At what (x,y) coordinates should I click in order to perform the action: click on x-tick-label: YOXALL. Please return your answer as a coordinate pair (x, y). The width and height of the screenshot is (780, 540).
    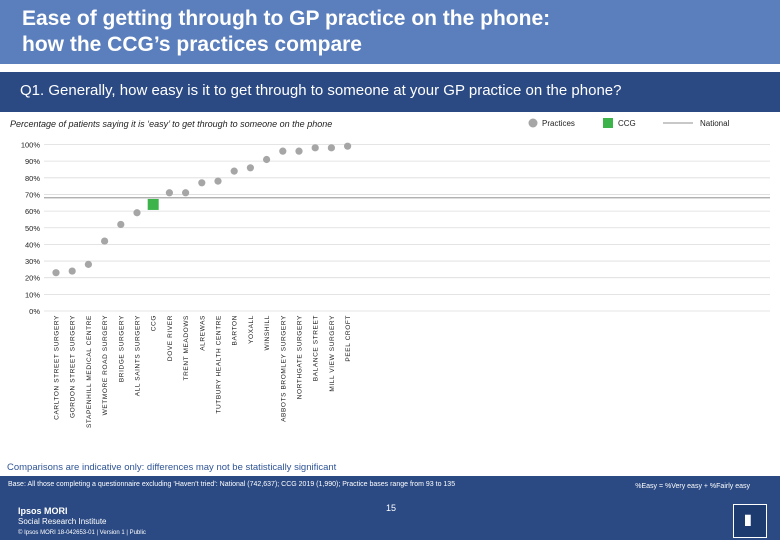
    Looking at the image, I should click on (251, 329).